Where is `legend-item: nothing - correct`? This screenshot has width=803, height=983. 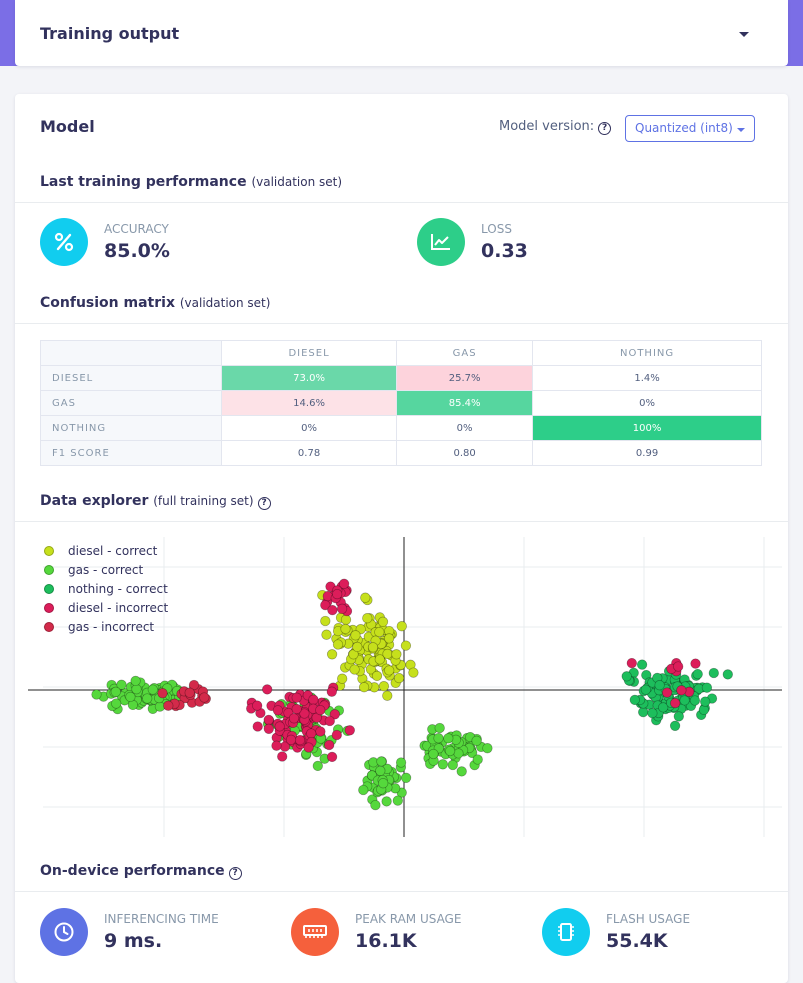 legend-item: nothing - correct is located at coordinates (105, 591).